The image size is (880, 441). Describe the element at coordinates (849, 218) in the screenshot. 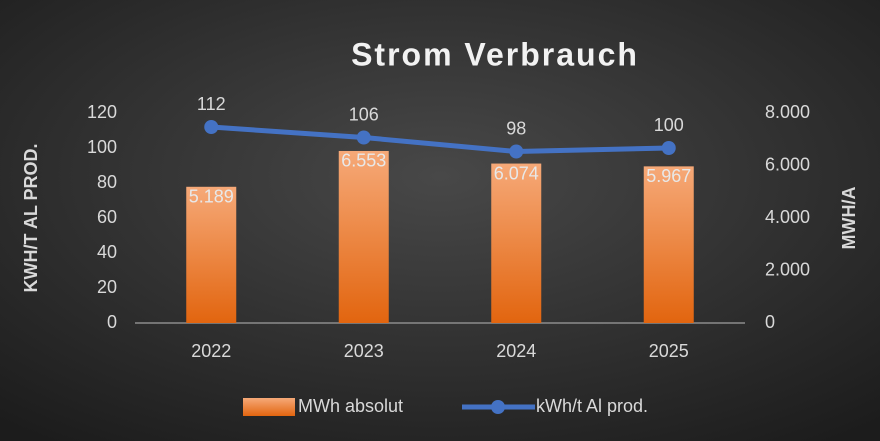

I see `y2-axis-title: MWH/A` at that location.